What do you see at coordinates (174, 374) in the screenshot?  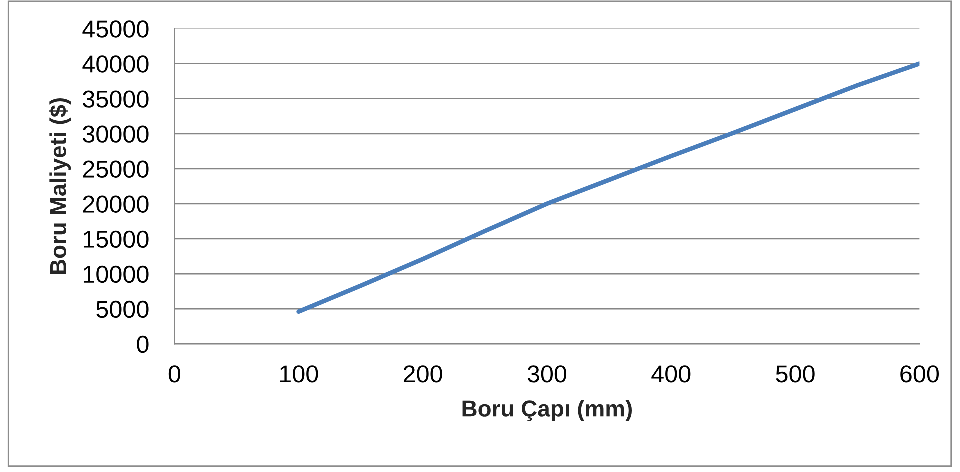 I see `x-tick-label: 0` at bounding box center [174, 374].